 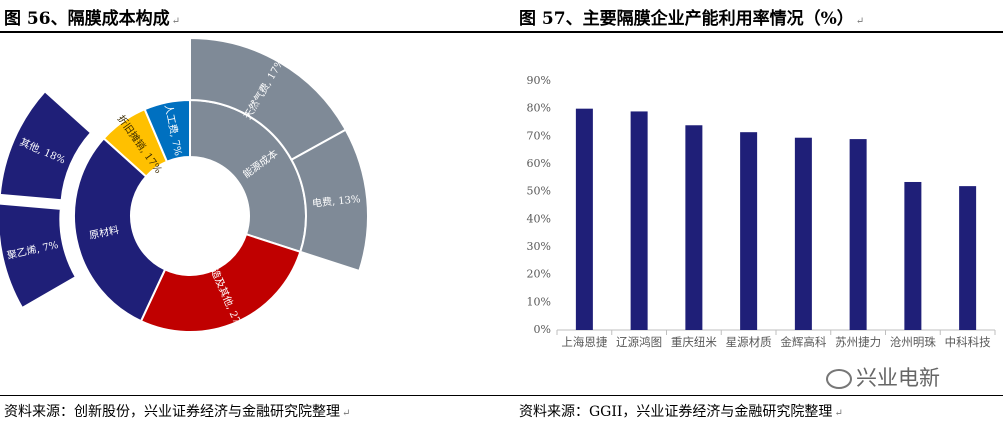 I want to click on outer-slice-聚乙烯7, so click(x=39, y=256).